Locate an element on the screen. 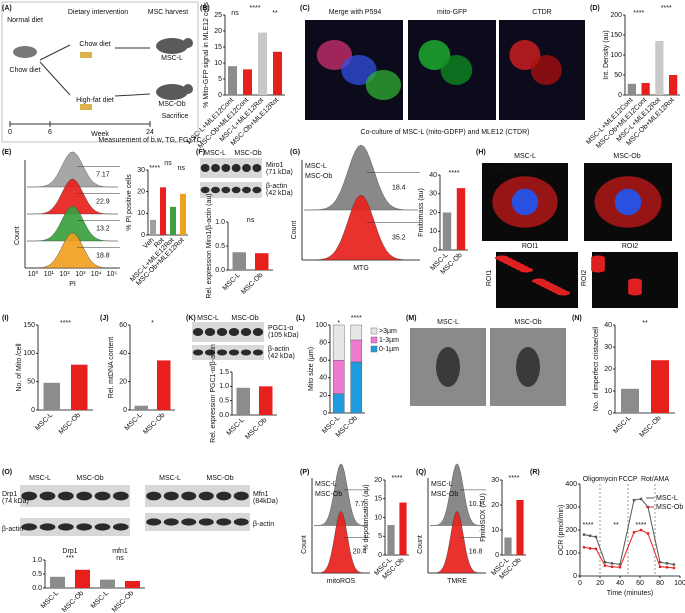  y-tick-label: 100 is located at coordinates (616, 55).